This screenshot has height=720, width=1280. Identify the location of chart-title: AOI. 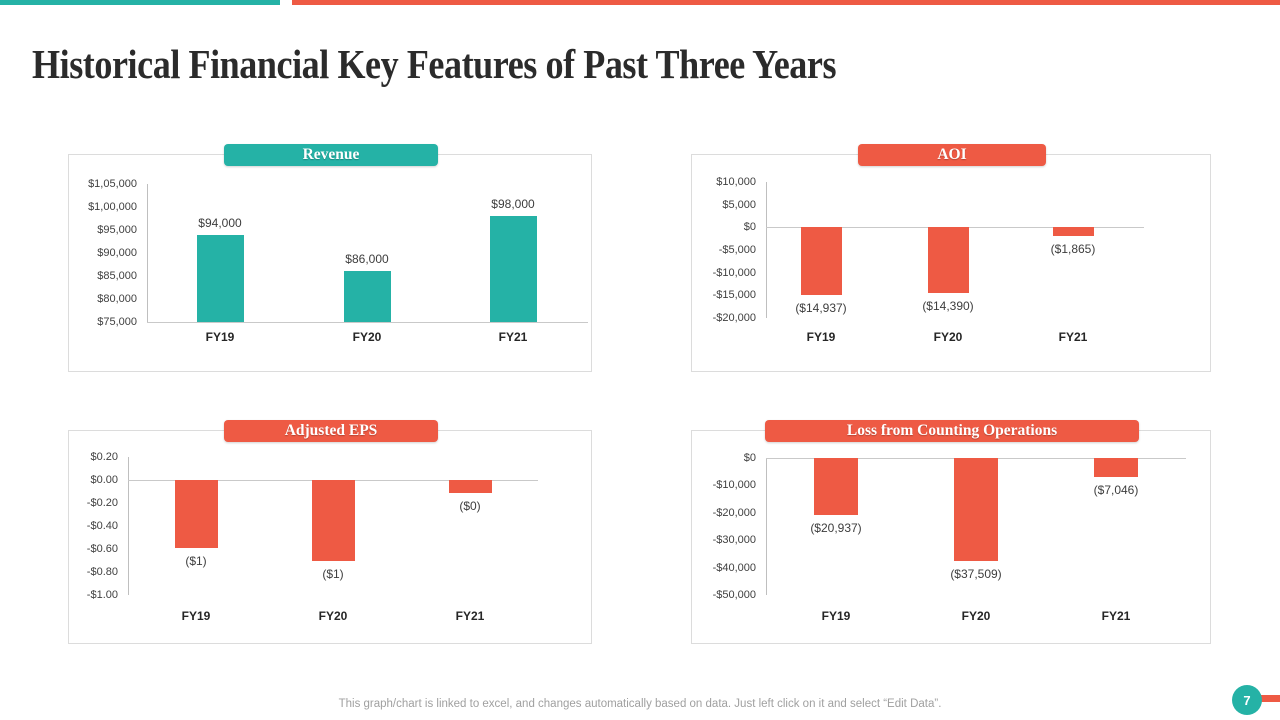
(952, 154).